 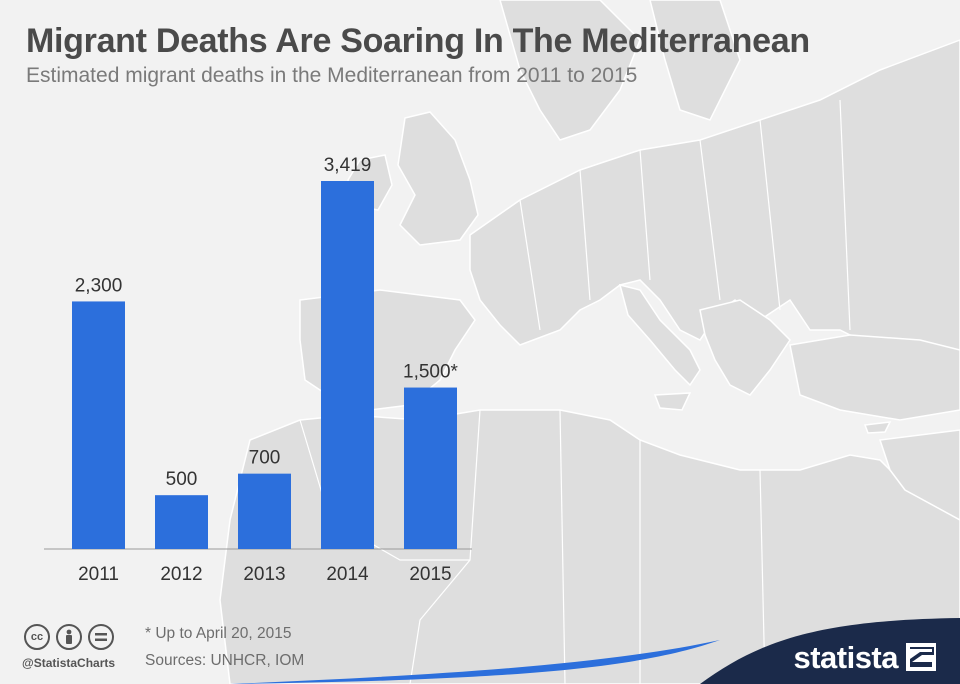 What do you see at coordinates (69, 663) in the screenshot?
I see `social-handle: @StatistaCharts` at bounding box center [69, 663].